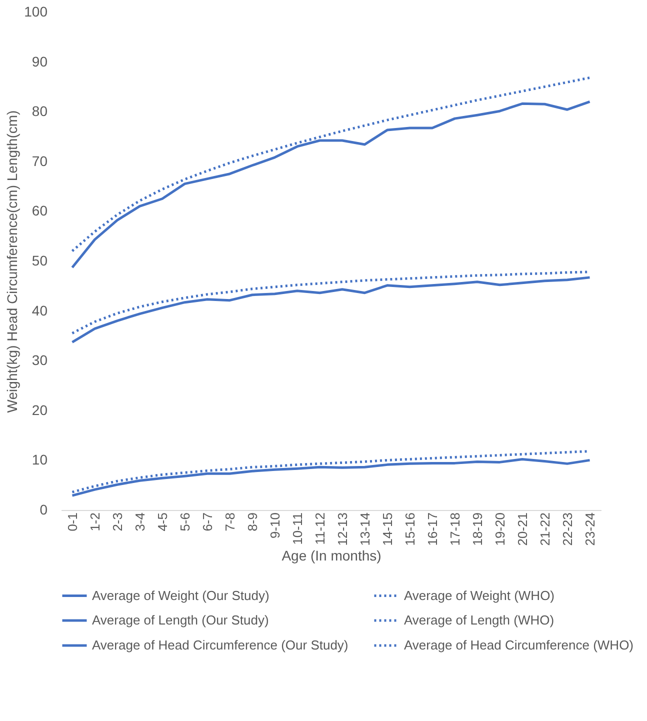 The height and width of the screenshot is (721, 647). Describe the element at coordinates (94, 522) in the screenshot. I see `x-tick-label: 1-2` at that location.